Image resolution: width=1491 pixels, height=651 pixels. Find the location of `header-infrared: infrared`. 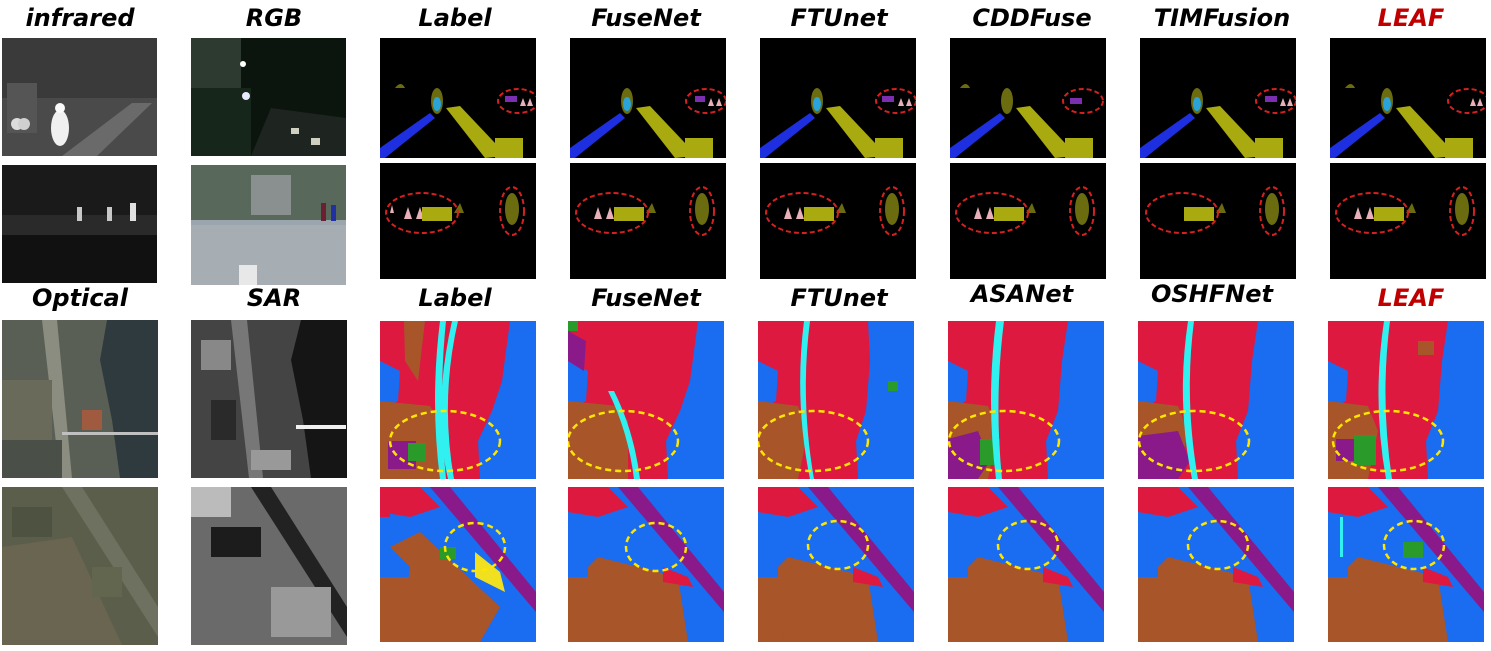

header-infrared: infrared is located at coordinates (80, 18).